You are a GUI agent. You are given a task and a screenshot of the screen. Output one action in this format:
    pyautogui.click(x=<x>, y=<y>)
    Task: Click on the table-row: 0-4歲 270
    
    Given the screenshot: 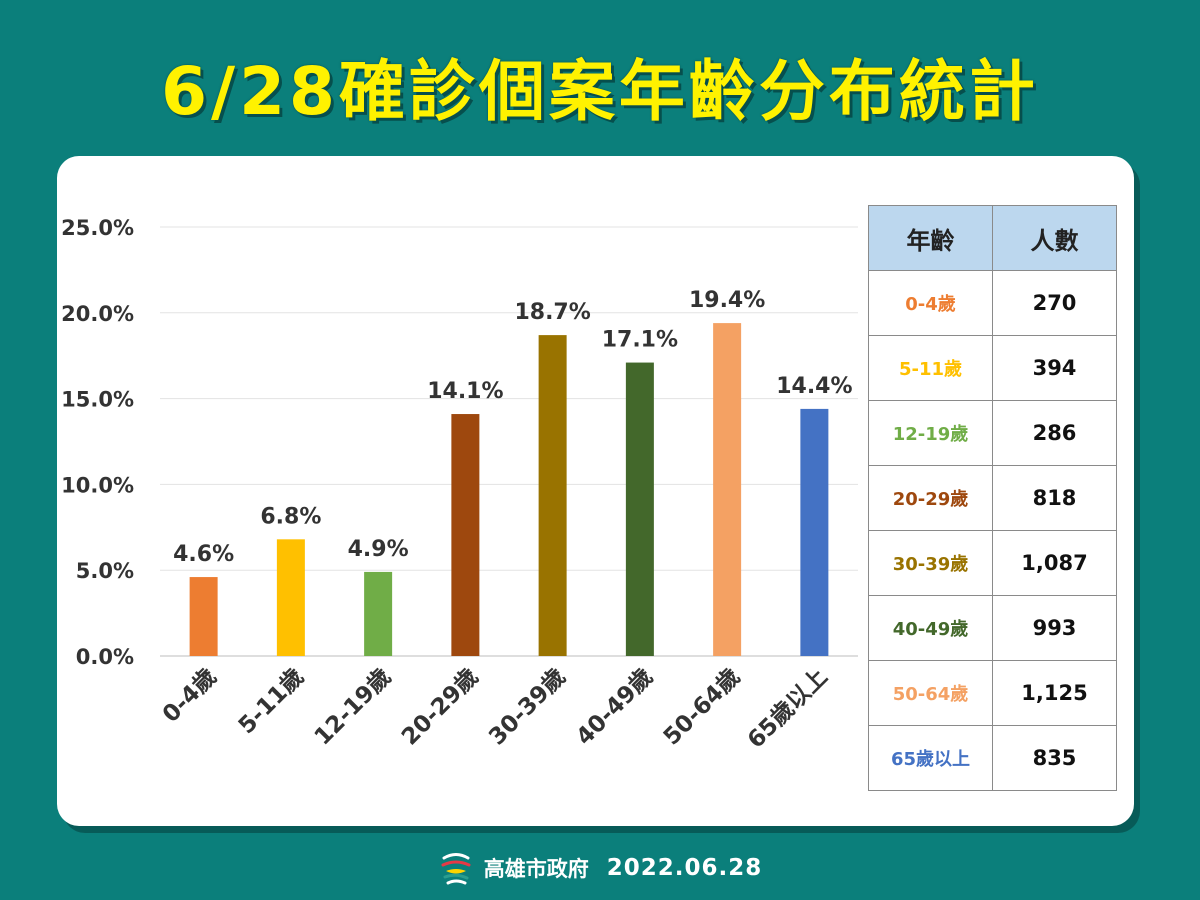 What is the action you would take?
    pyautogui.click(x=992, y=303)
    